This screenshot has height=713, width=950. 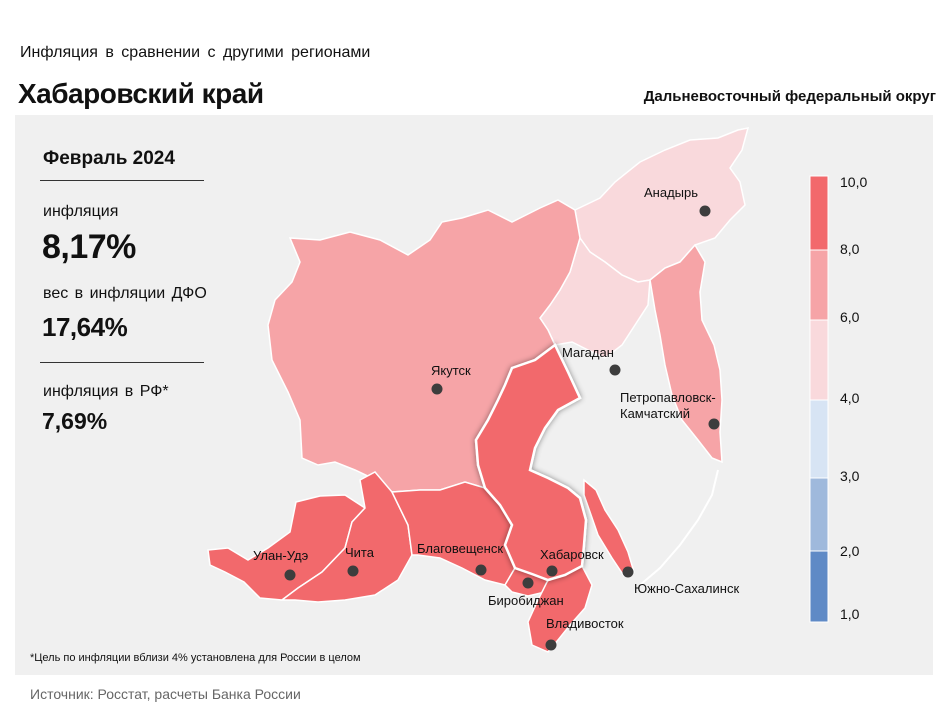 I want to click on marker-ulan-ude, so click(x=290, y=575).